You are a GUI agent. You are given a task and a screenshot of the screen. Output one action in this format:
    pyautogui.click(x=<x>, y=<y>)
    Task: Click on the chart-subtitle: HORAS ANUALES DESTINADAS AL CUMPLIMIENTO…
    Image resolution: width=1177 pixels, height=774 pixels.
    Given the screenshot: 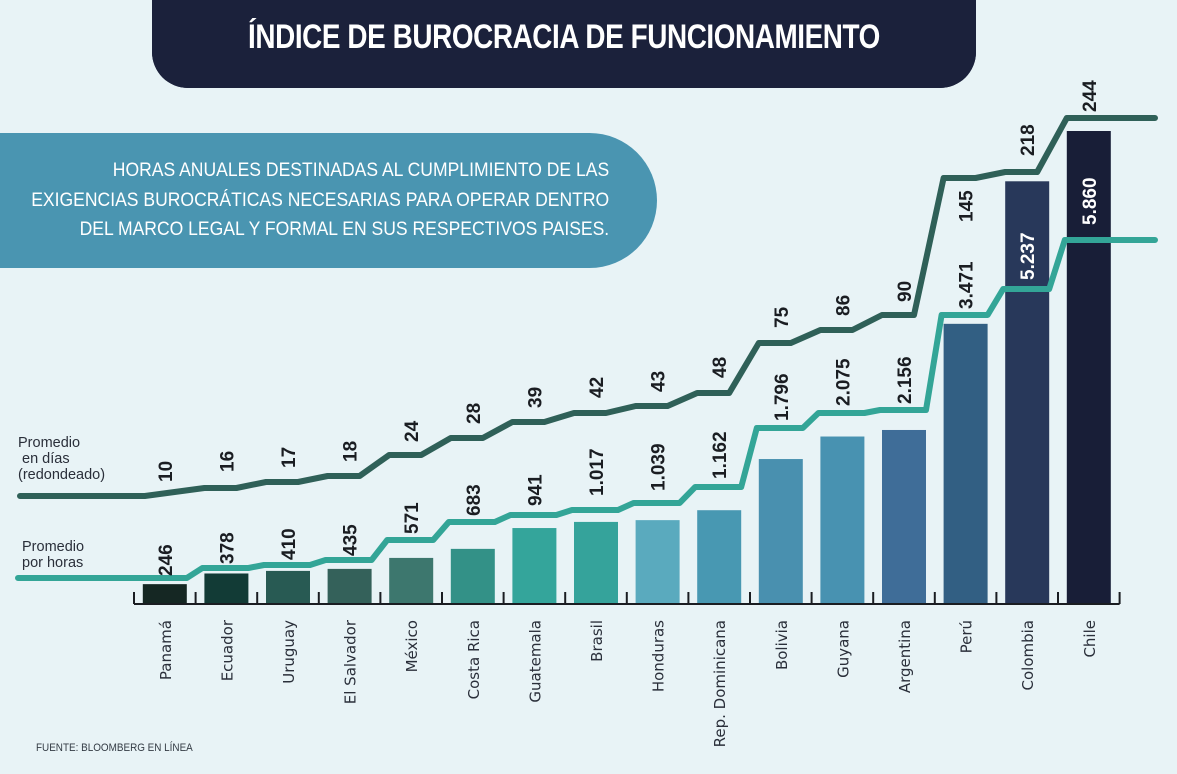 What is the action you would take?
    pyautogui.click(x=320, y=200)
    